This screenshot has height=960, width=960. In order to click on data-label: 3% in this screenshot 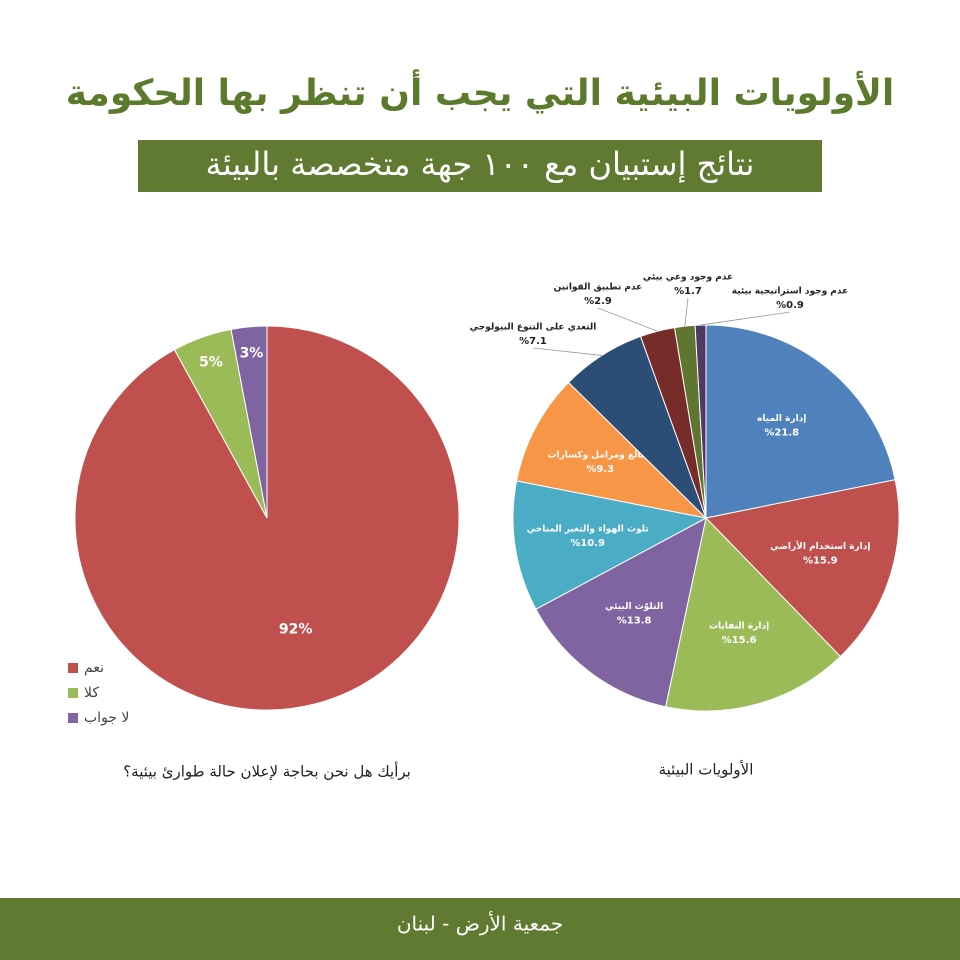, I will do `click(252, 354)`.